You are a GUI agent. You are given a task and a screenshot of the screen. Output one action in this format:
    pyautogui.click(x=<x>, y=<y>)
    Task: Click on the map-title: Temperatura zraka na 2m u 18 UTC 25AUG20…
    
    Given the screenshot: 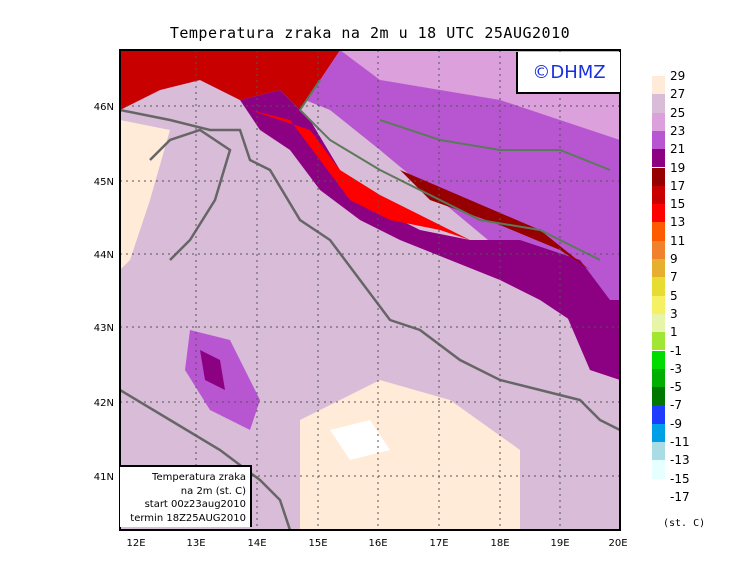 What is the action you would take?
    pyautogui.click(x=370, y=33)
    